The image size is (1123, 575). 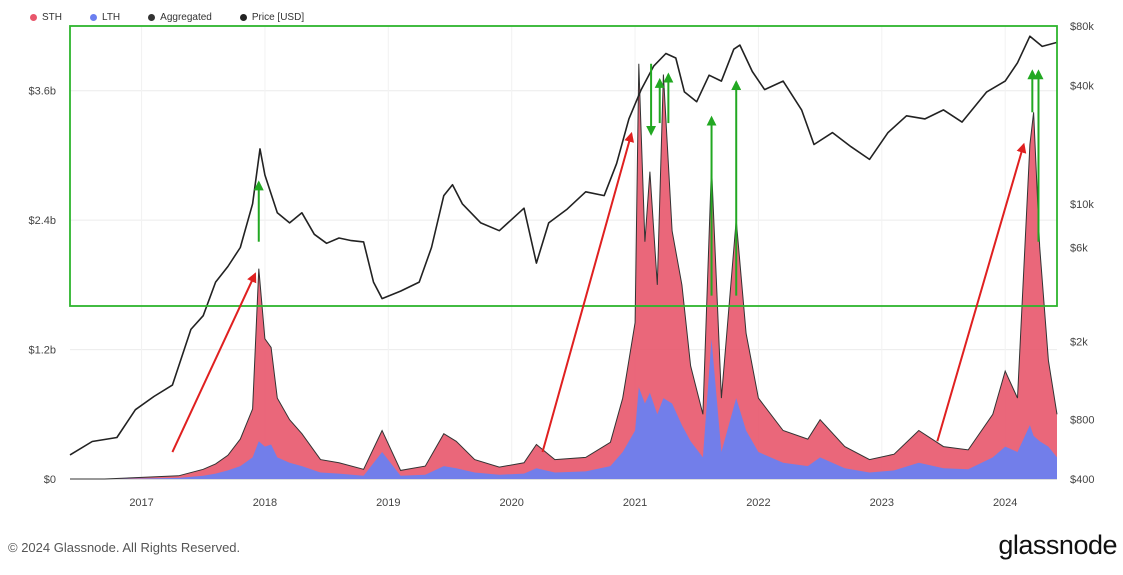 What do you see at coordinates (42, 92) in the screenshot?
I see `y-left-tick-label-3: $3.6b` at bounding box center [42, 92].